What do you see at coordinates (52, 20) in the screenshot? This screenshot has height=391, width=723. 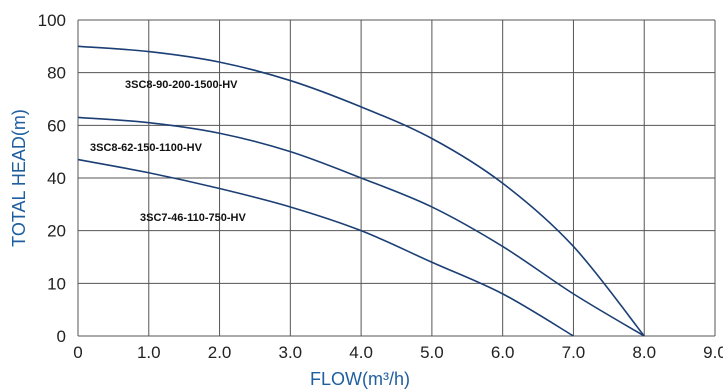 I see `y-tick-label: 100` at bounding box center [52, 20].